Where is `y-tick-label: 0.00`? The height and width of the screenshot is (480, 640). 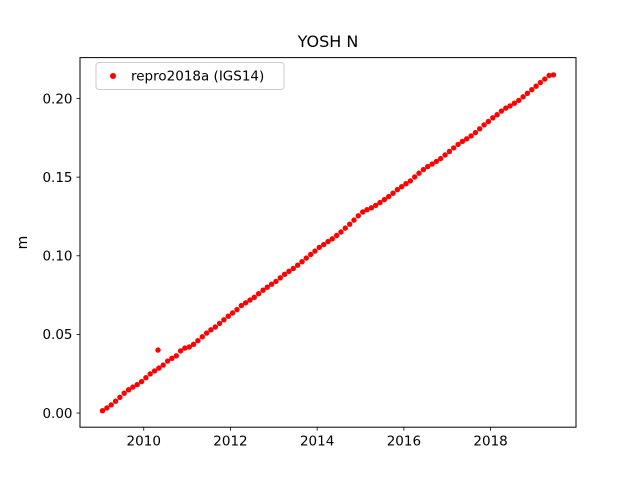
y-tick-label: 0.00 is located at coordinates (57, 414).